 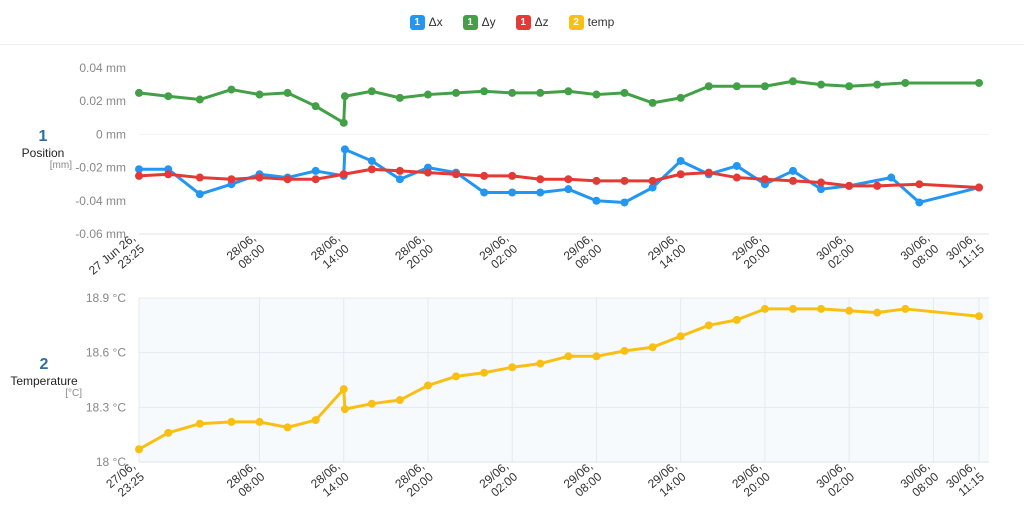 What do you see at coordinates (499, 480) in the screenshot?
I see `x-tick-label: 29/06,02:00` at bounding box center [499, 480].